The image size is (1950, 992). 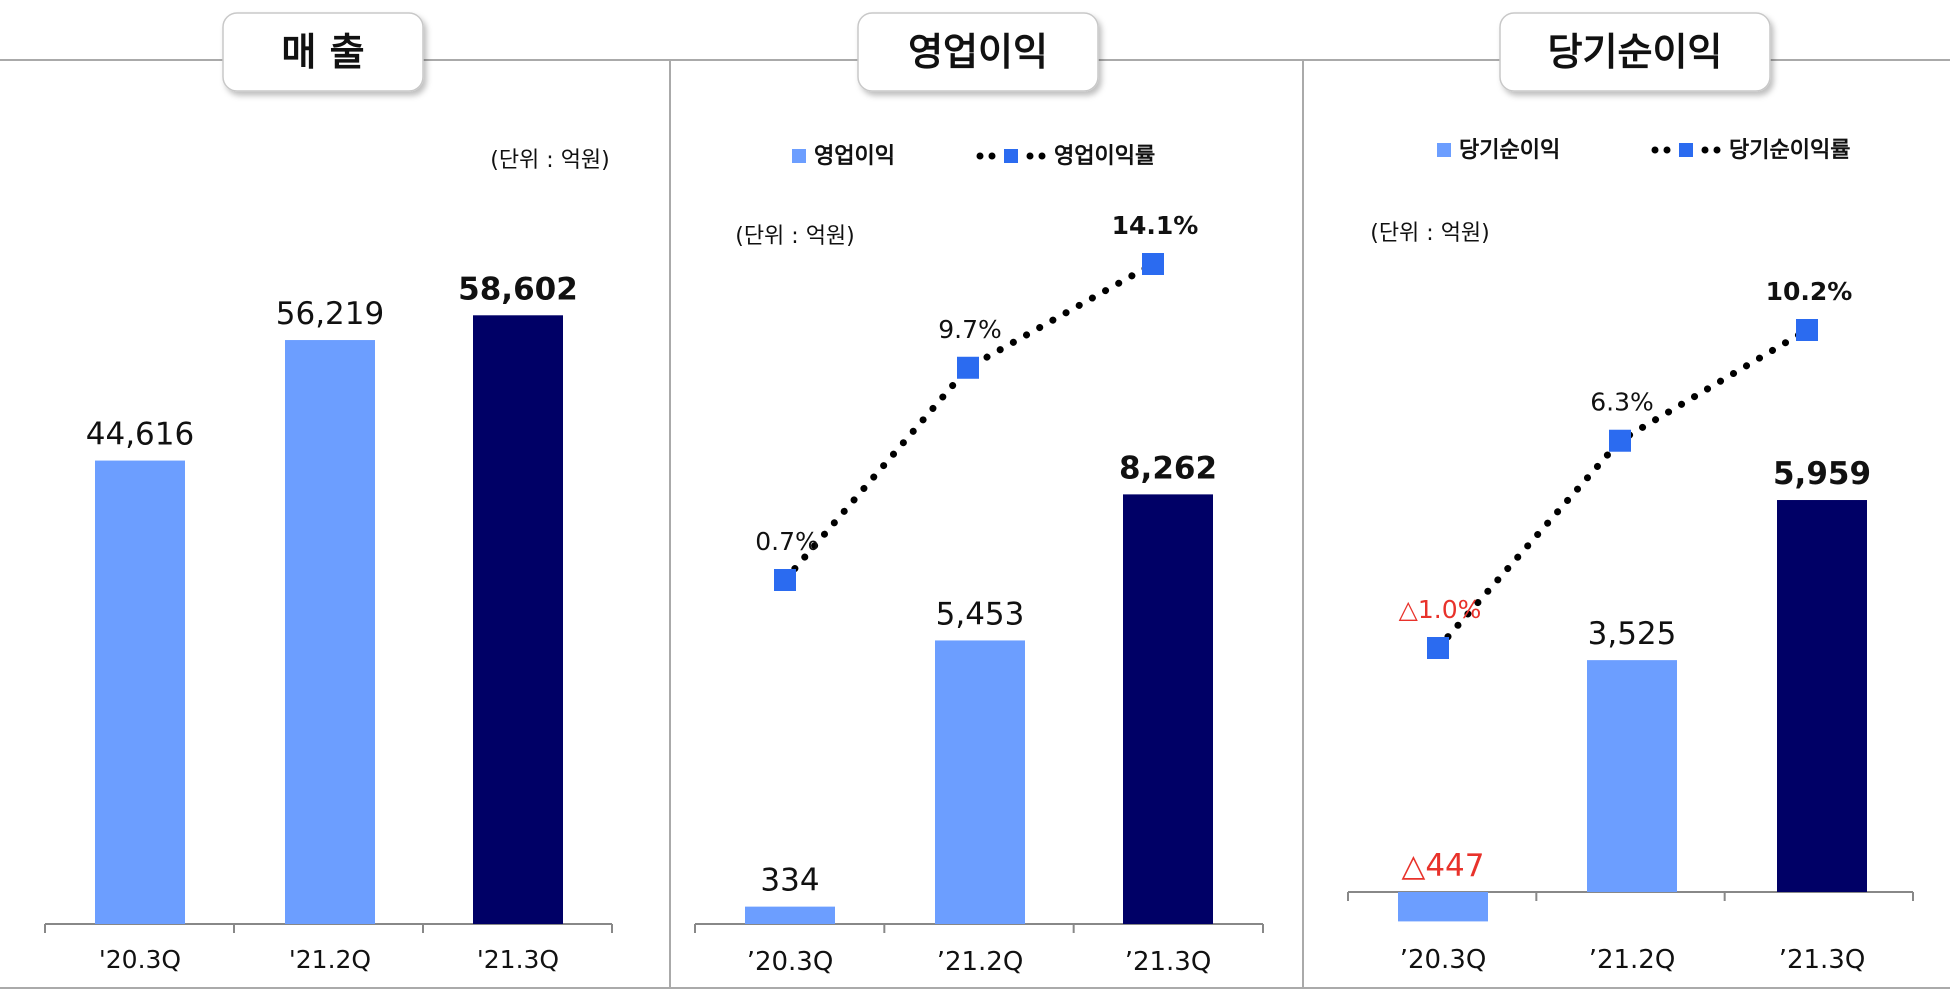 I want to click on bar-value-label: 5,453, so click(x=980, y=614).